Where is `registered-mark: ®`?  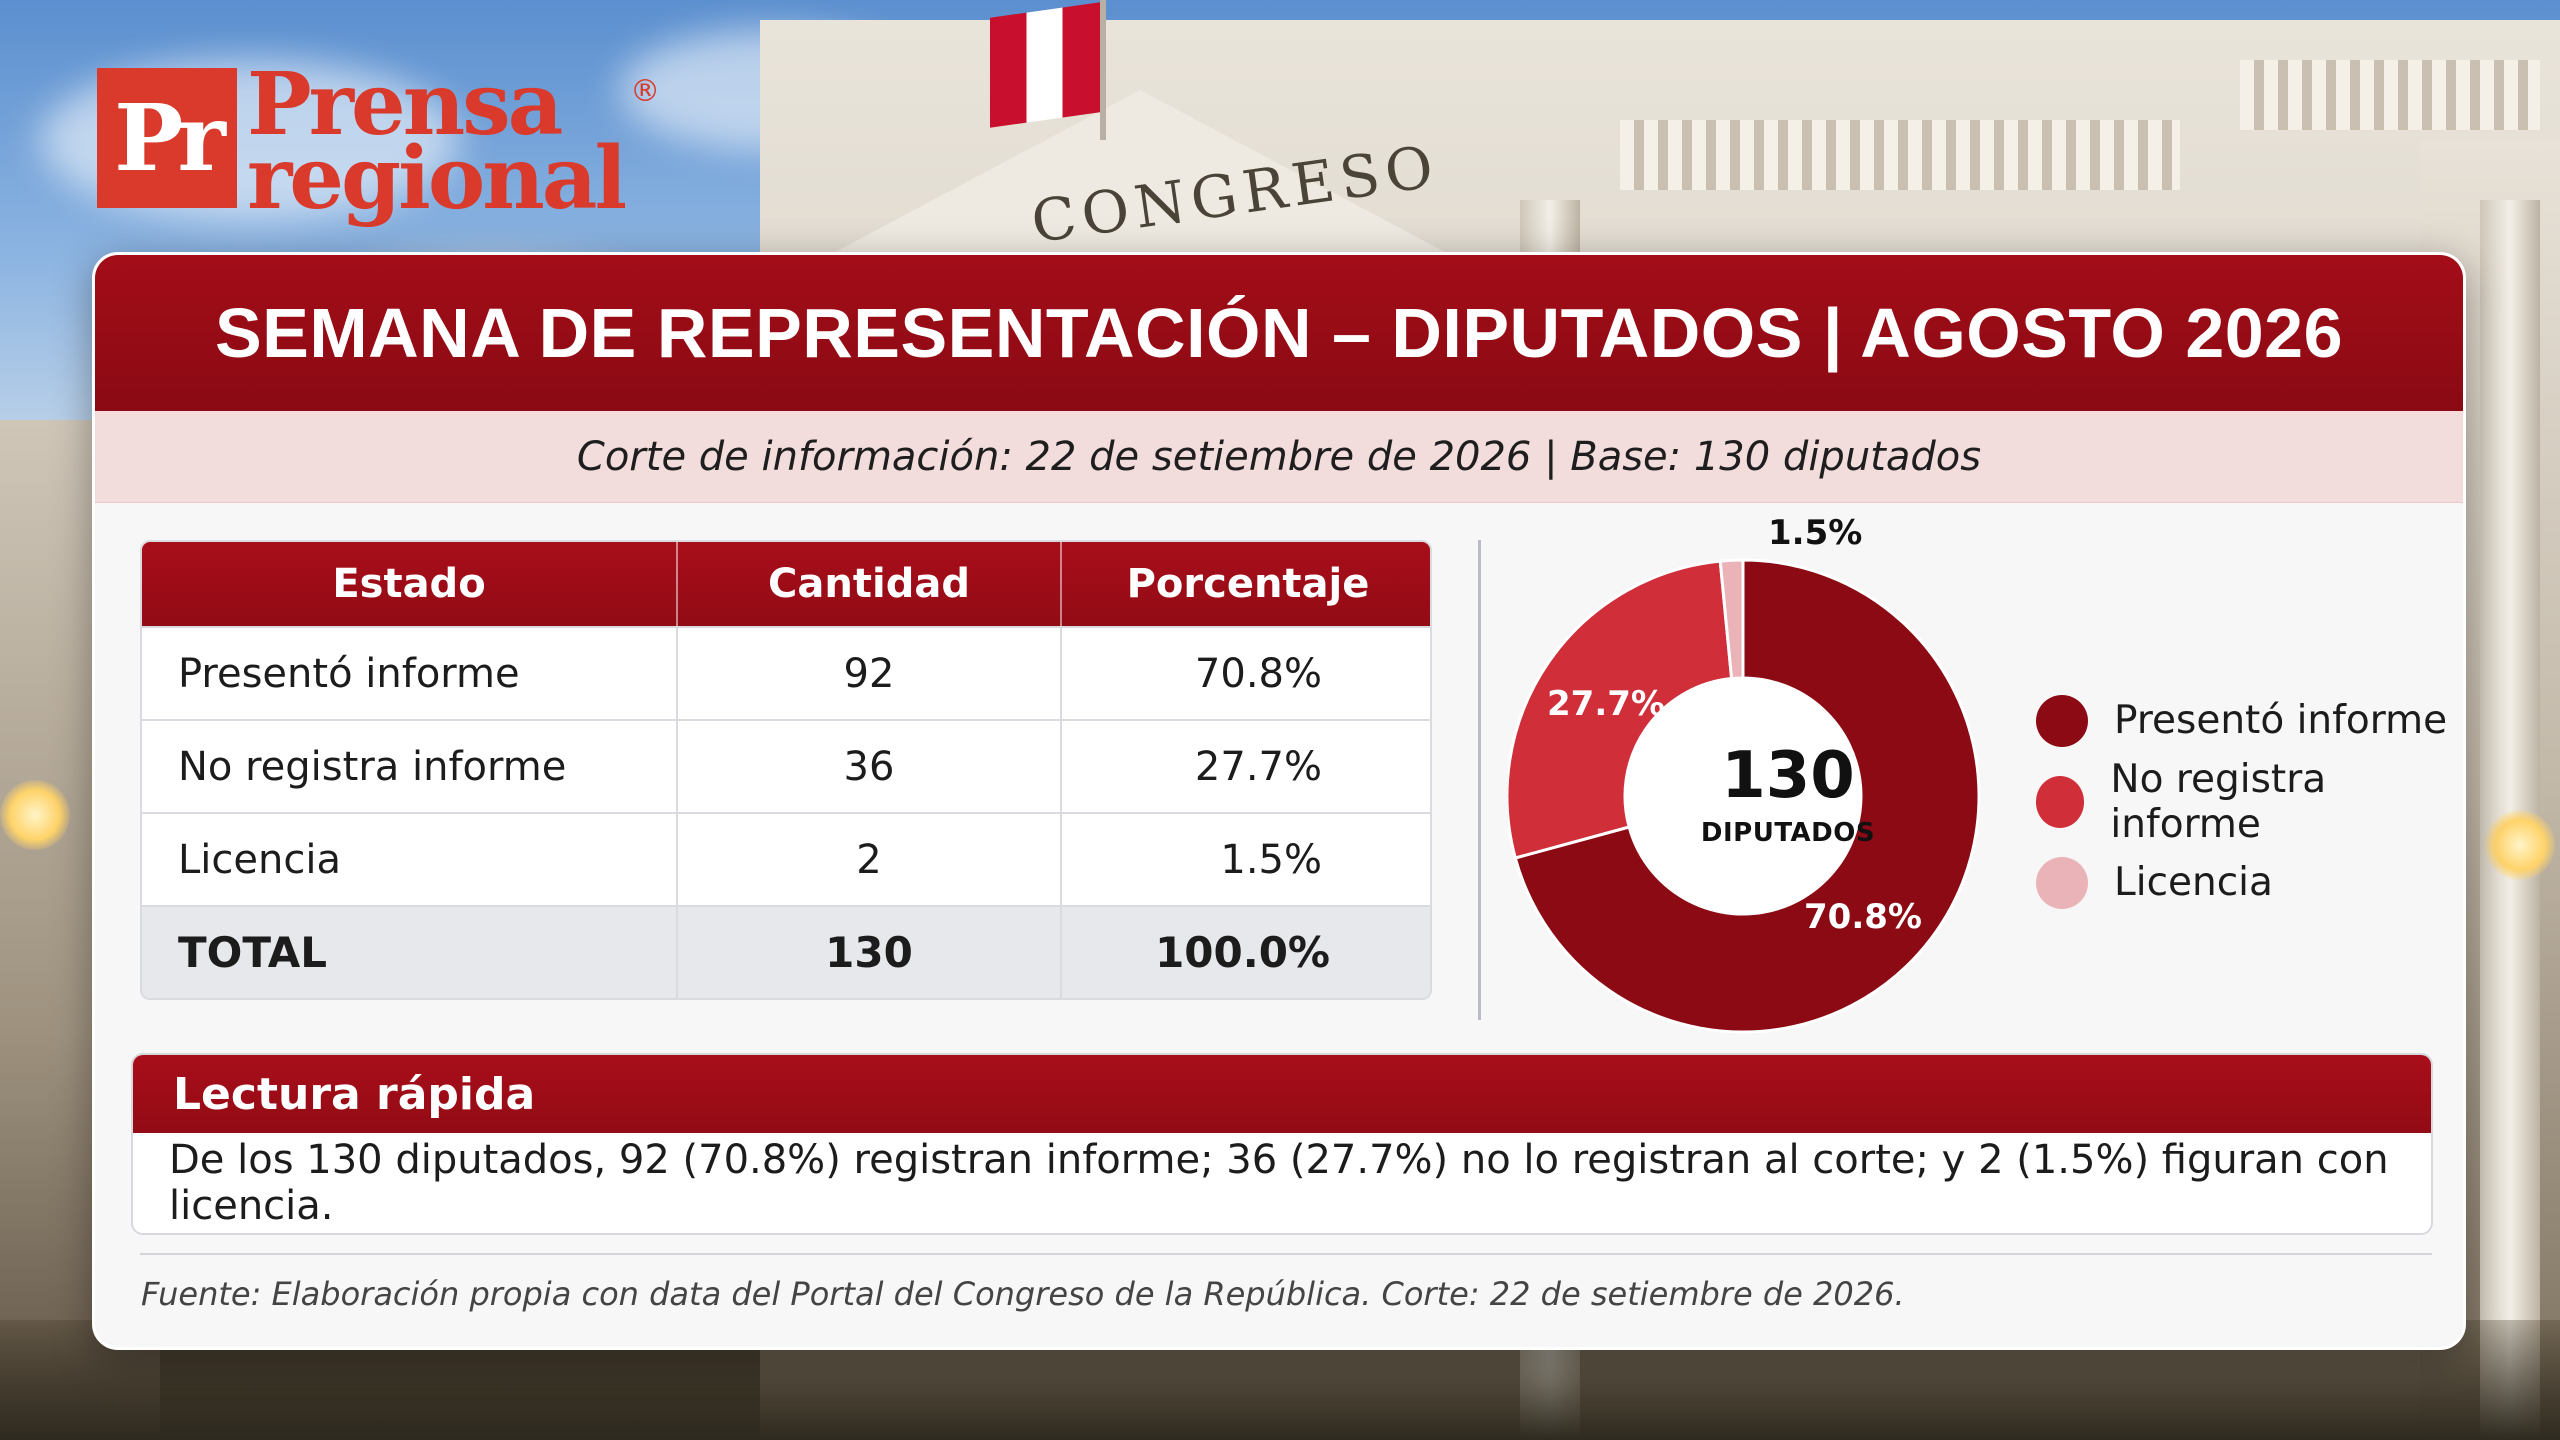
registered-mark: ® is located at coordinates (645, 91).